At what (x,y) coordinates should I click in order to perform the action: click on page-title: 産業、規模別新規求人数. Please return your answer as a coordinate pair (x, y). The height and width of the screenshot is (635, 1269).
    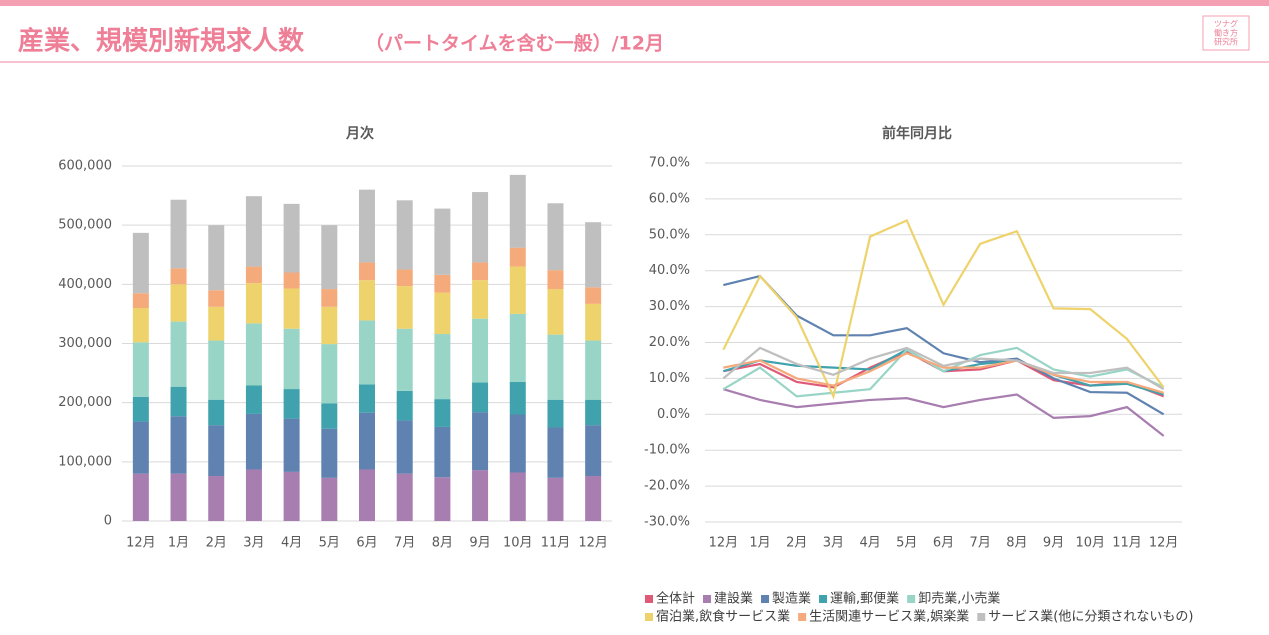
    Looking at the image, I should click on (161, 41).